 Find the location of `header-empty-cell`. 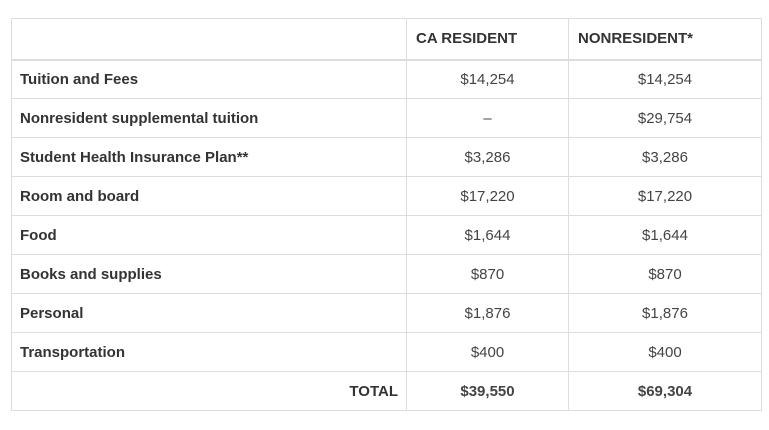

header-empty-cell is located at coordinates (209, 39).